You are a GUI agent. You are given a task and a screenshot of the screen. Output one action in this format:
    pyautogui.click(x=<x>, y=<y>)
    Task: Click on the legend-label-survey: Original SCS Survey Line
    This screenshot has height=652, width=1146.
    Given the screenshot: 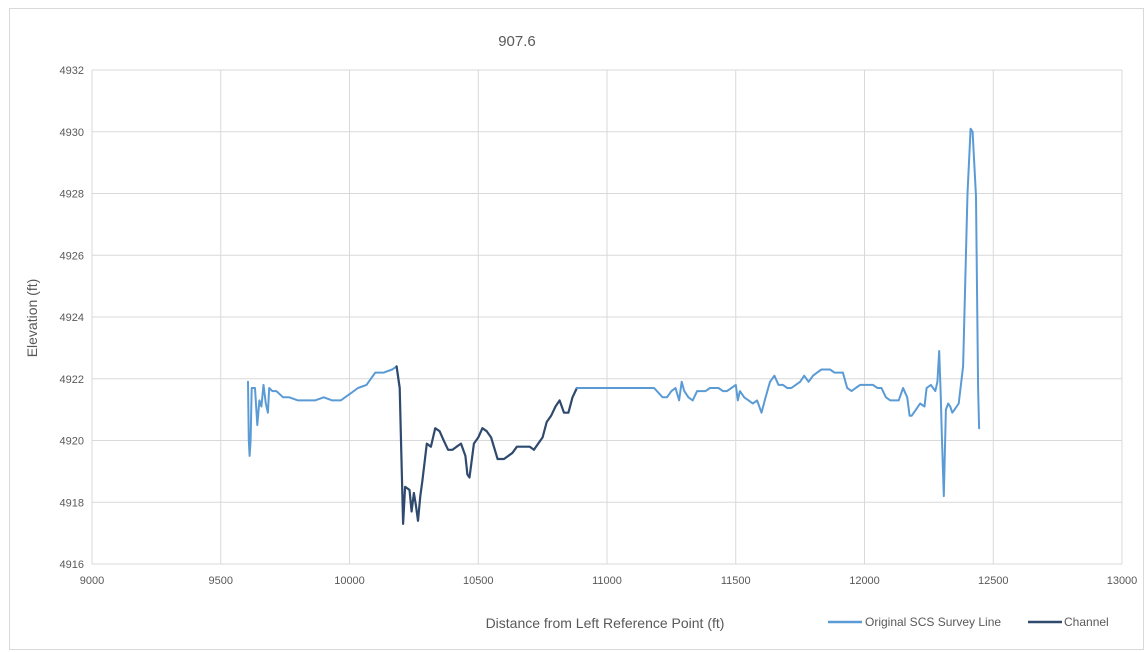 What is the action you would take?
    pyautogui.click(x=933, y=622)
    